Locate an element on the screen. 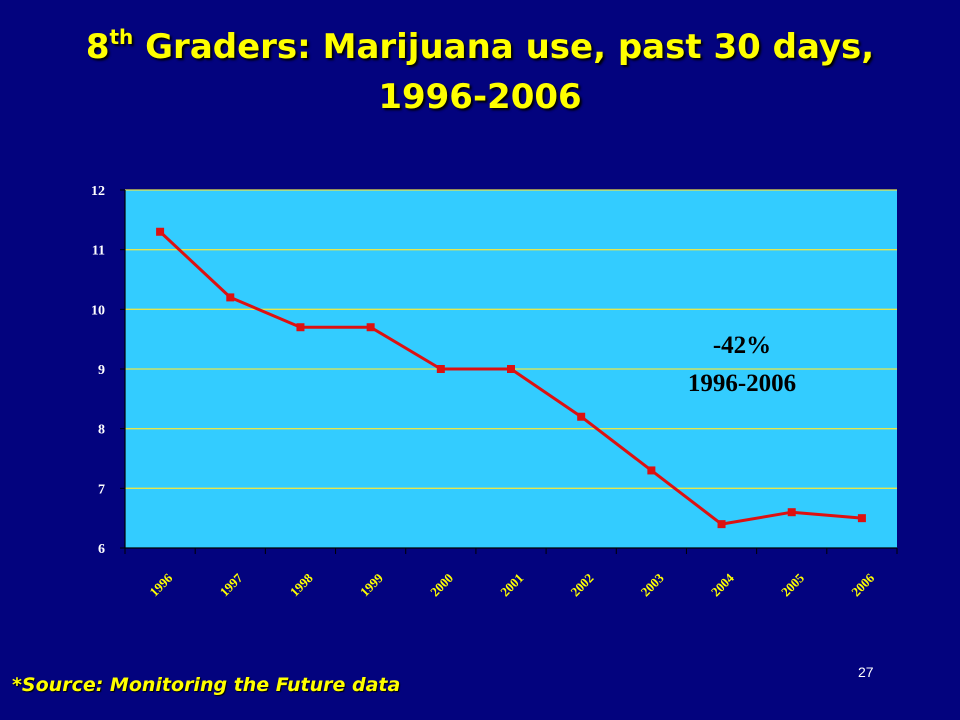 The image size is (960, 720). x-tick-label: 2004 is located at coordinates (722, 584).